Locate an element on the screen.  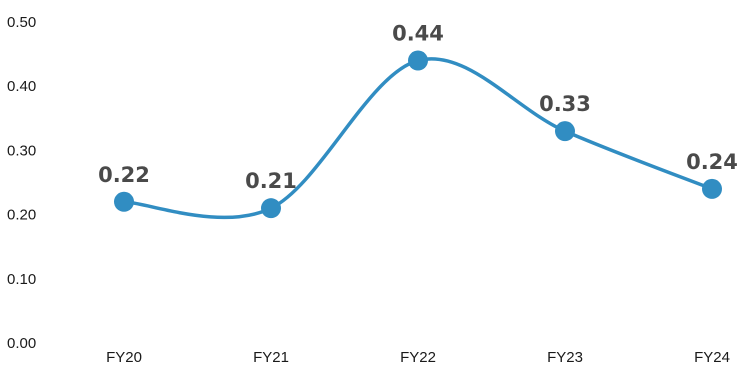
y-tick-label: 0.00 is located at coordinates (21, 343).